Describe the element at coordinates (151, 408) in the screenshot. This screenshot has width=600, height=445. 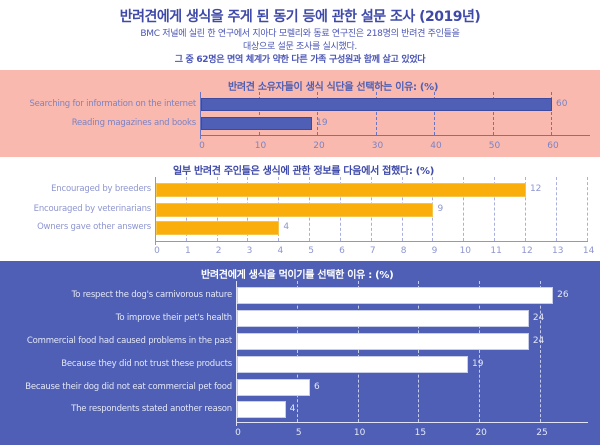
I see `category-label: The respondents stated another reason` at that location.